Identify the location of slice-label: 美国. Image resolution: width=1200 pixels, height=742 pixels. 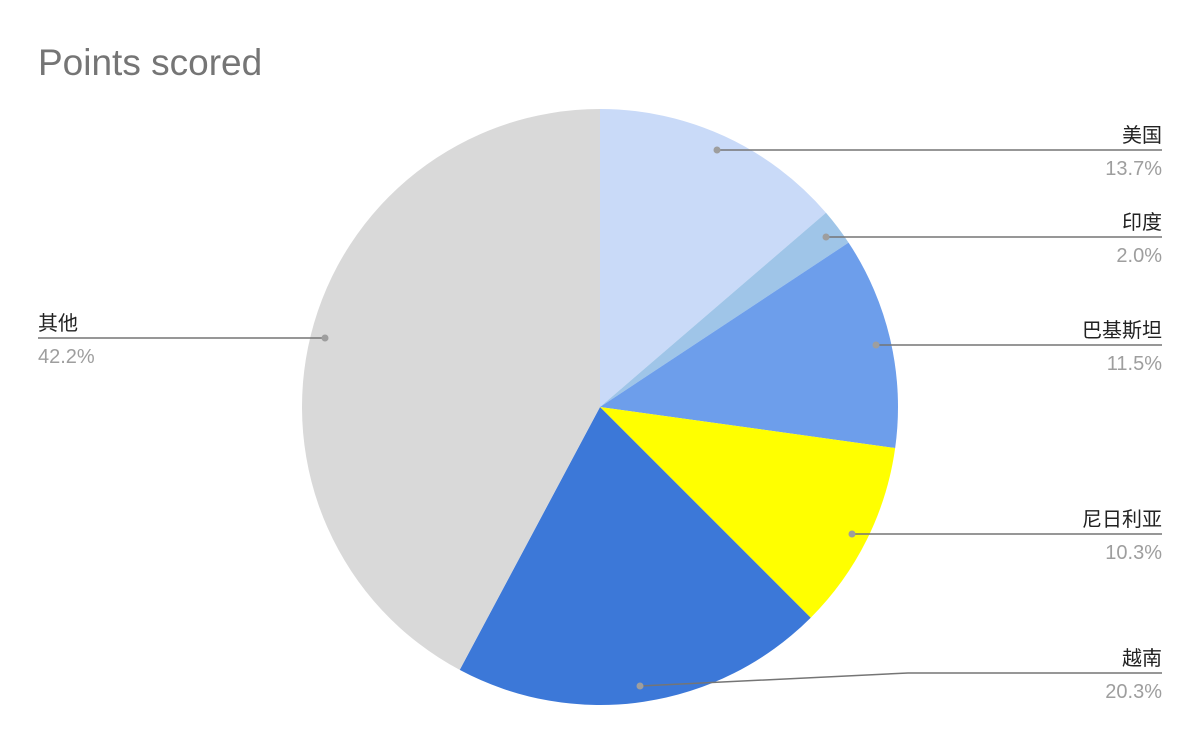
(1142, 135).